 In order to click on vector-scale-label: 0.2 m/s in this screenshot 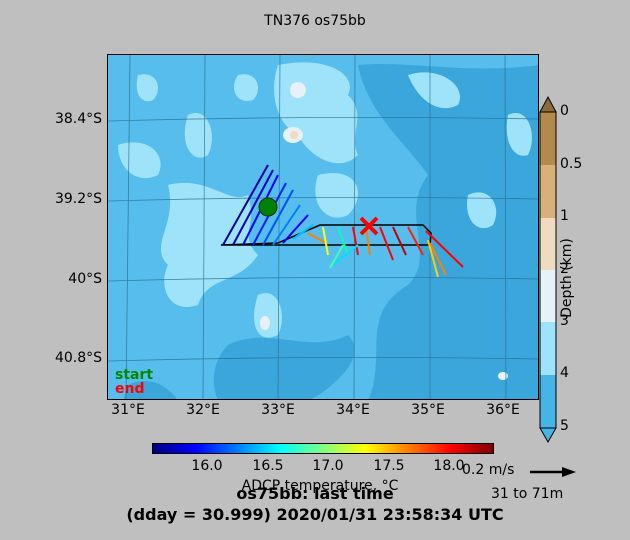, I will do `click(488, 470)`.